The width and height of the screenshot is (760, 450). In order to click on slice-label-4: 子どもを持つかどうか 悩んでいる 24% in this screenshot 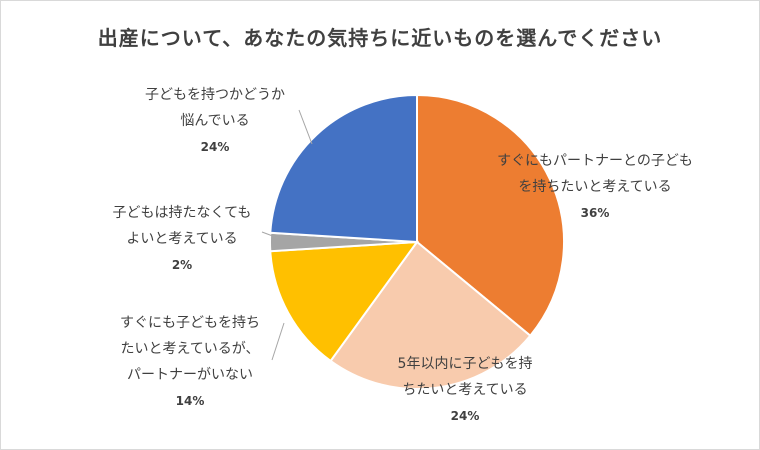, I will do `click(215, 121)`.